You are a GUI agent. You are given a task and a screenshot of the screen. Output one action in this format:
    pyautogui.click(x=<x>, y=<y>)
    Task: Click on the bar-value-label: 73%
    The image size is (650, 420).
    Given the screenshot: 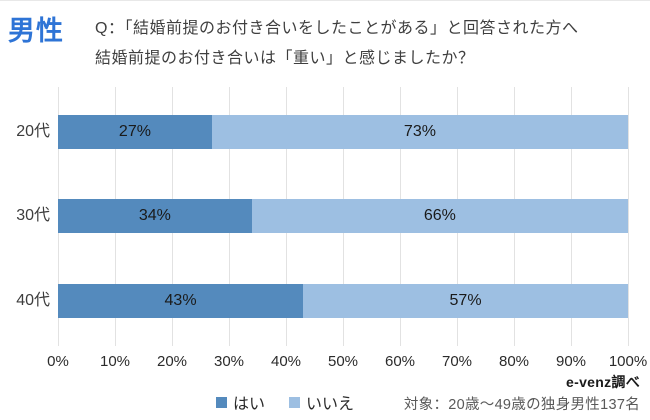 What is the action you would take?
    pyautogui.click(x=419, y=131)
    